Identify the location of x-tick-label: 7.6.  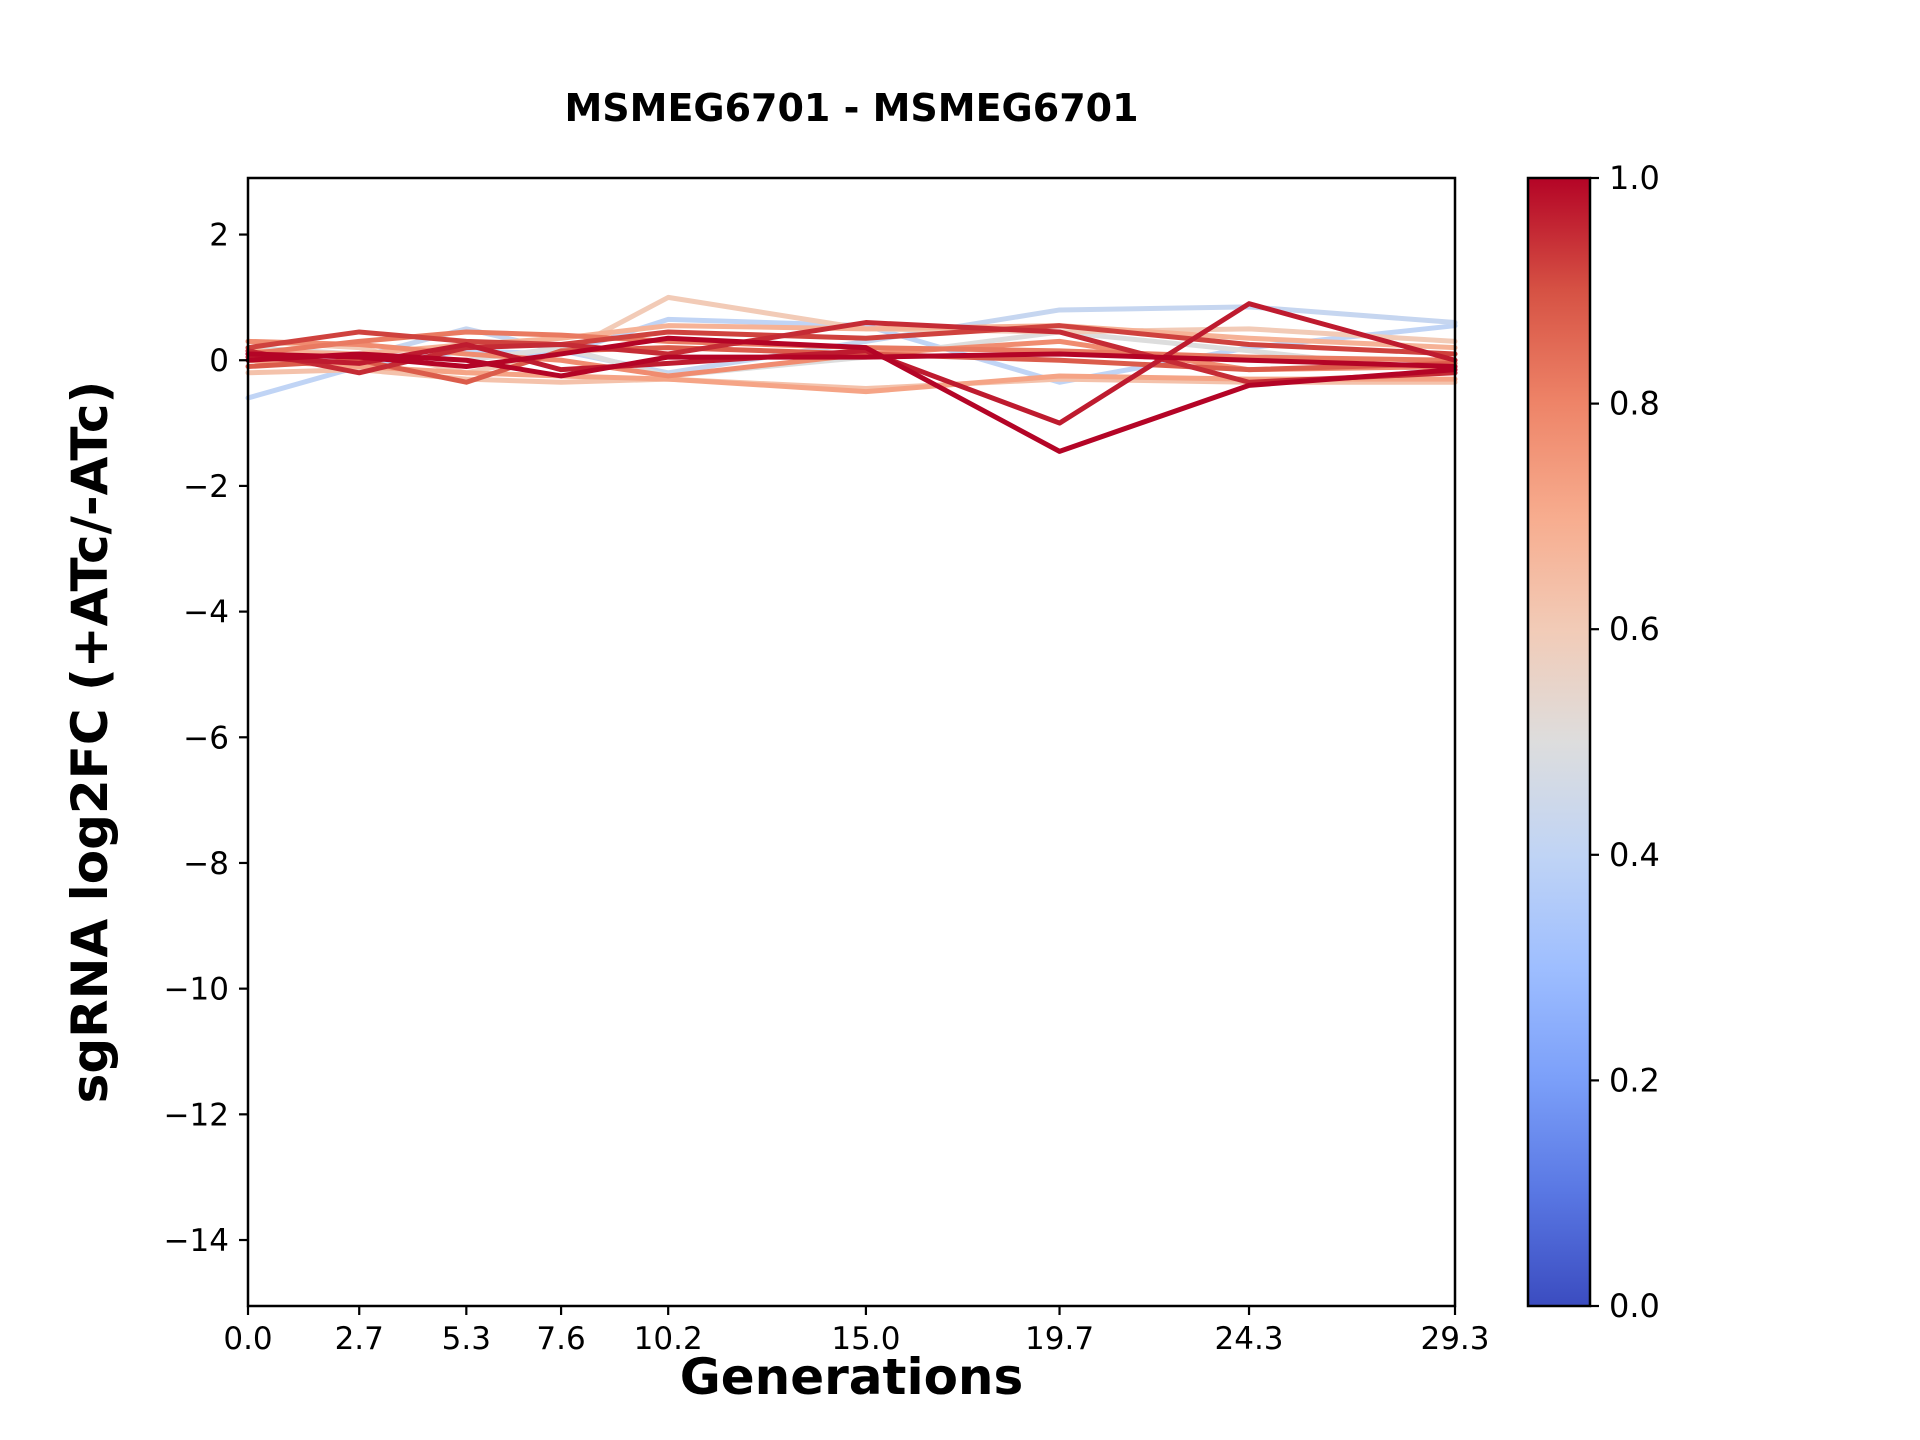
(560, 1339).